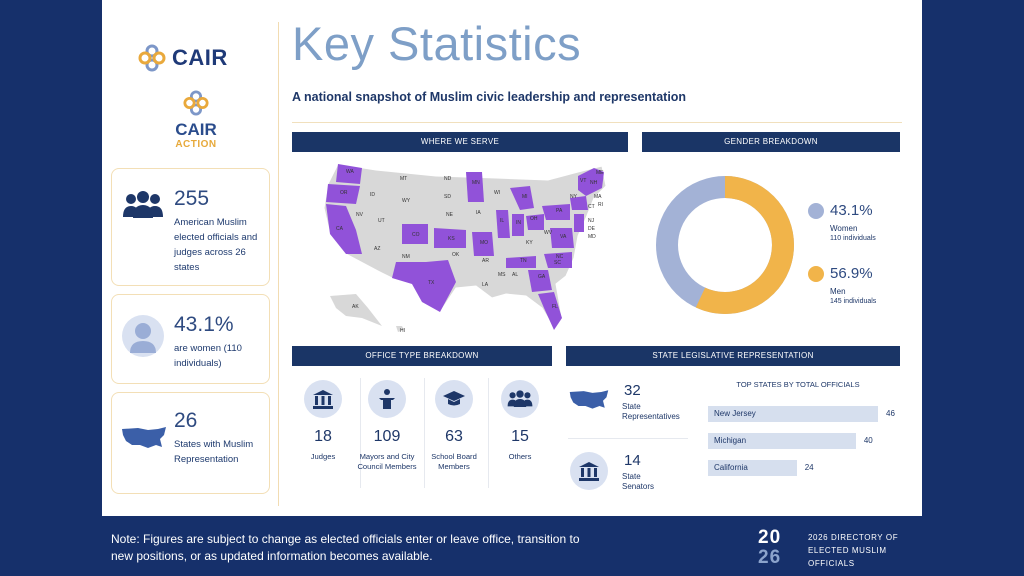 The width and height of the screenshot is (1024, 576). I want to click on women-percent: 43.1%, so click(204, 324).